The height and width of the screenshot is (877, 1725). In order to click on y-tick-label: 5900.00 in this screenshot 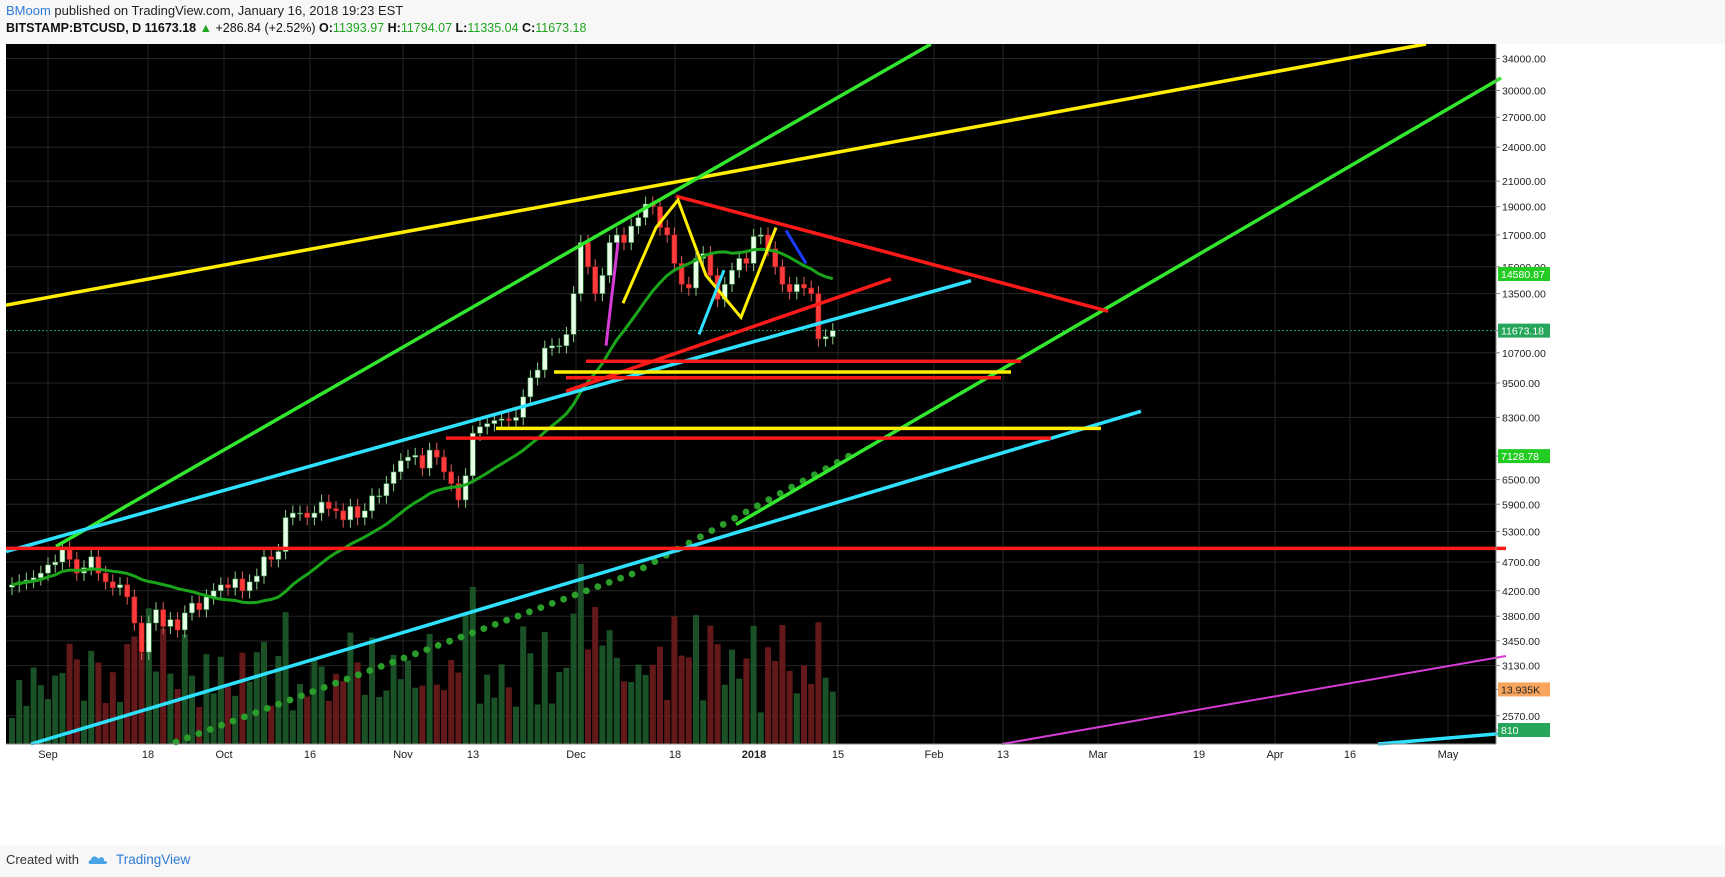, I will do `click(1521, 505)`.